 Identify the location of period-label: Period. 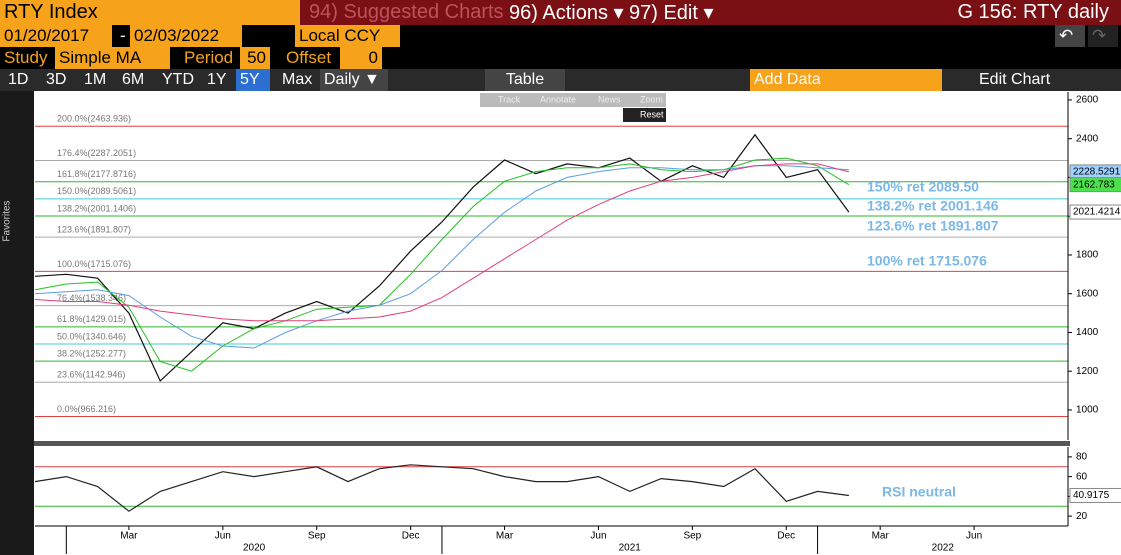
(209, 57).